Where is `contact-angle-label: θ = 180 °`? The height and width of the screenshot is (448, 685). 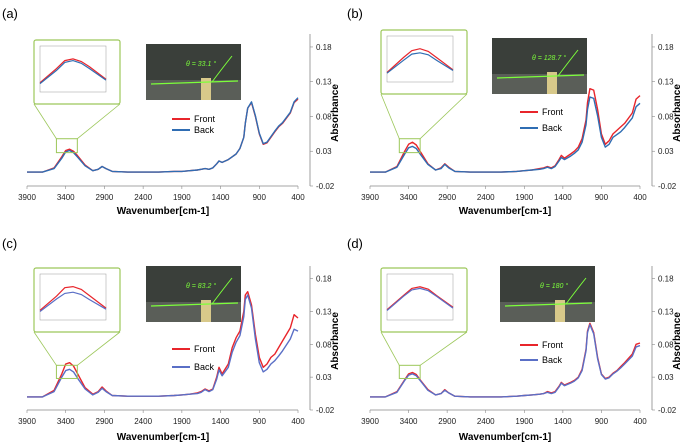 contact-angle-label: θ = 180 ° is located at coordinates (554, 286).